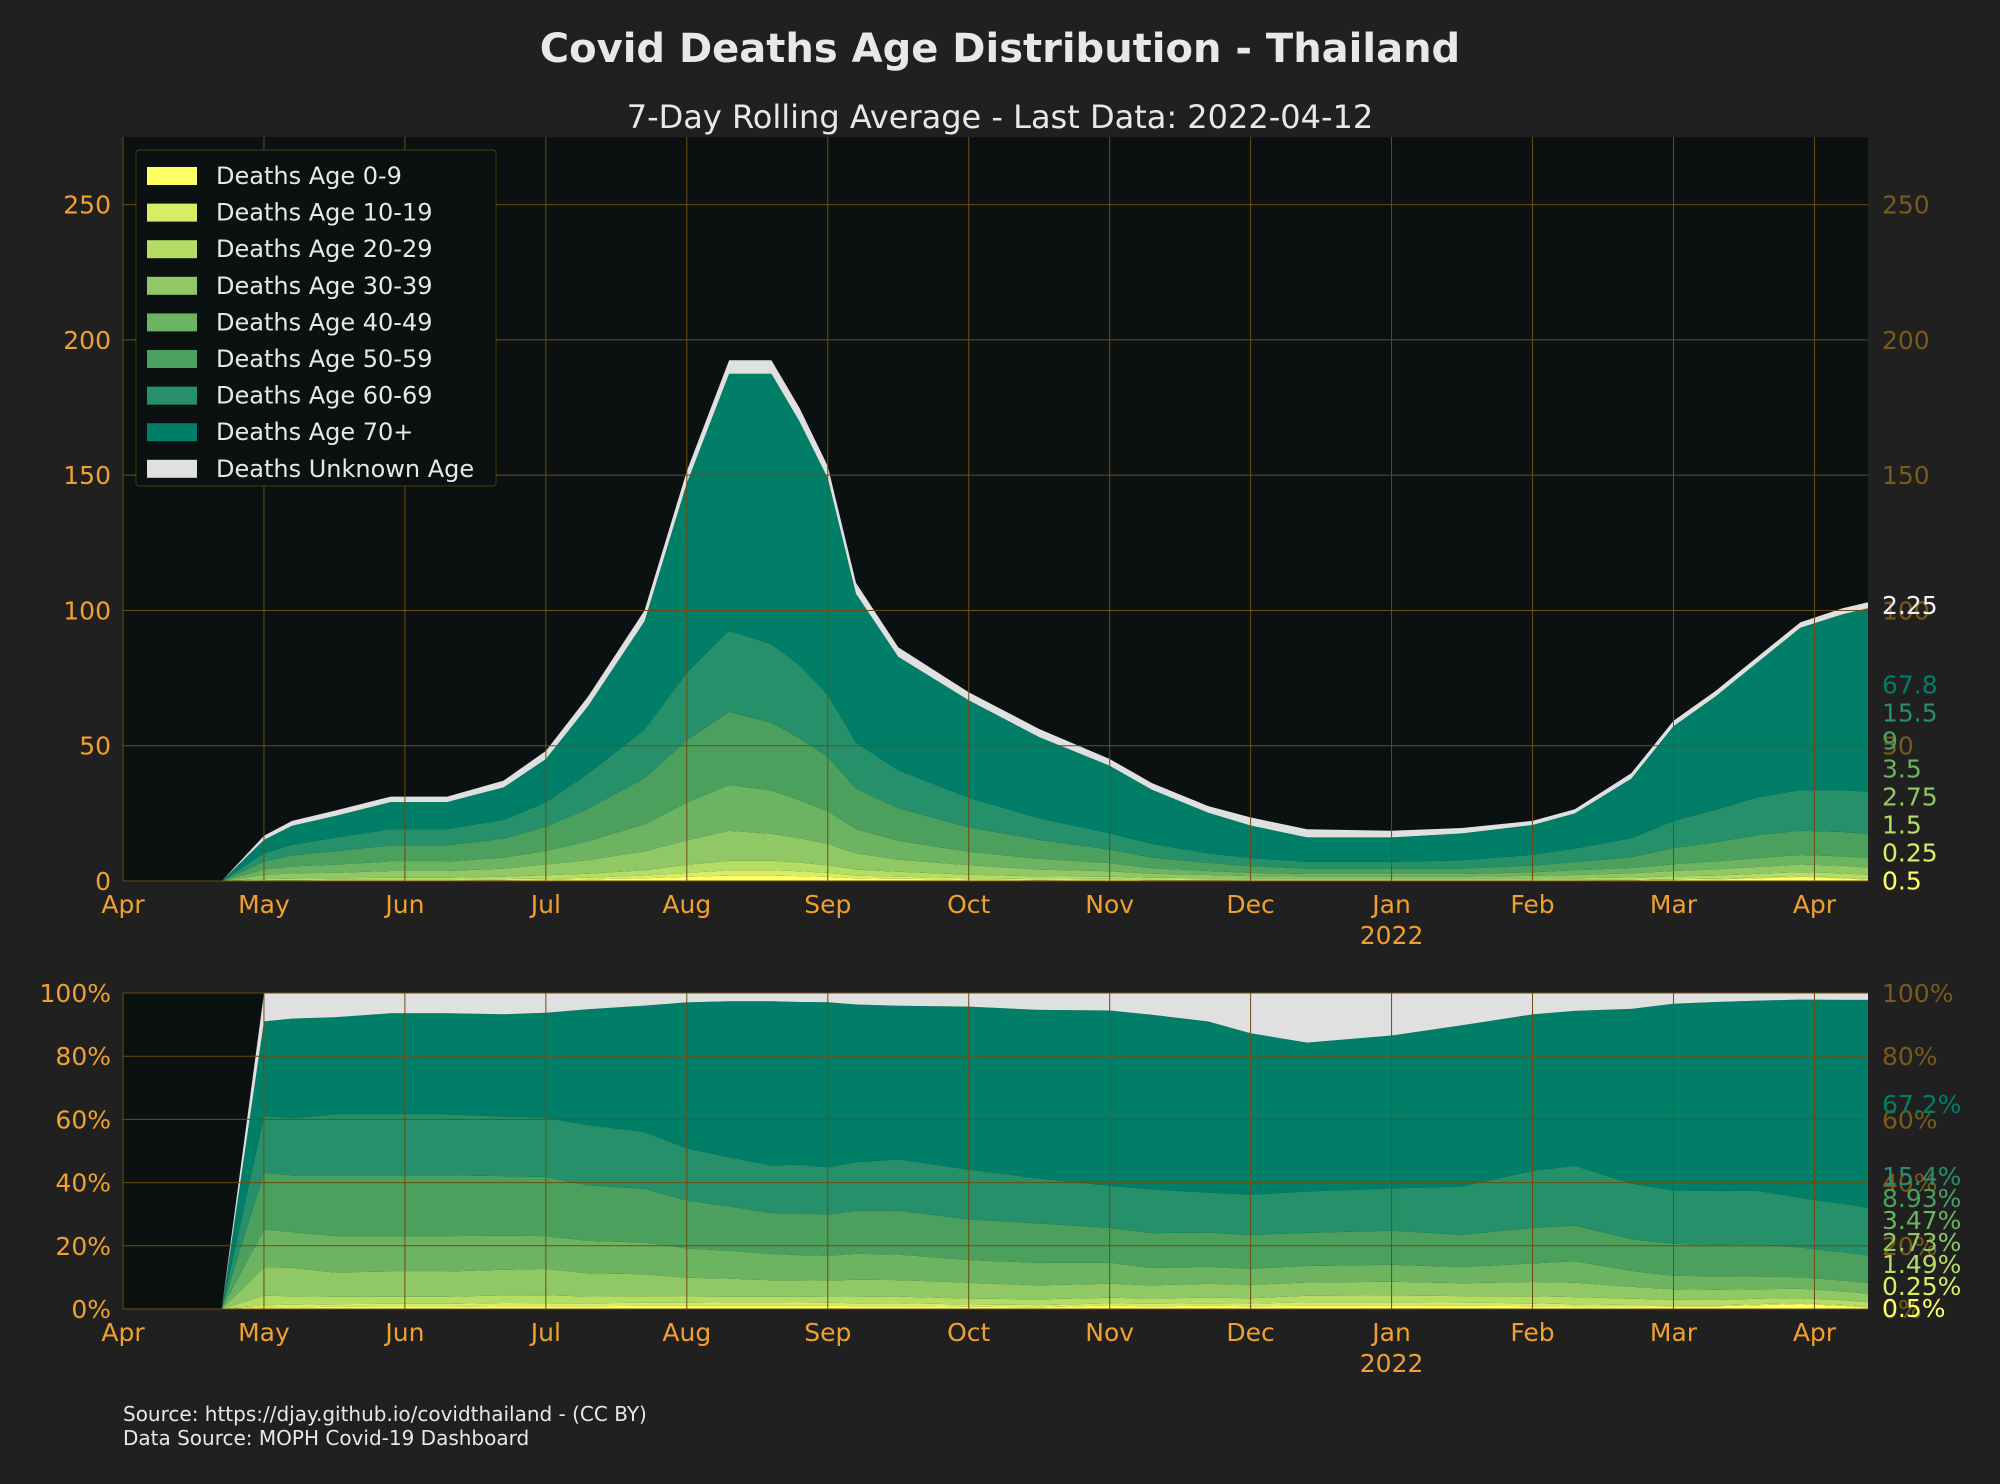 The width and height of the screenshot is (2000, 1484). Describe the element at coordinates (1906, 610) in the screenshot. I see `top-y-tick-label-right: 100` at that location.